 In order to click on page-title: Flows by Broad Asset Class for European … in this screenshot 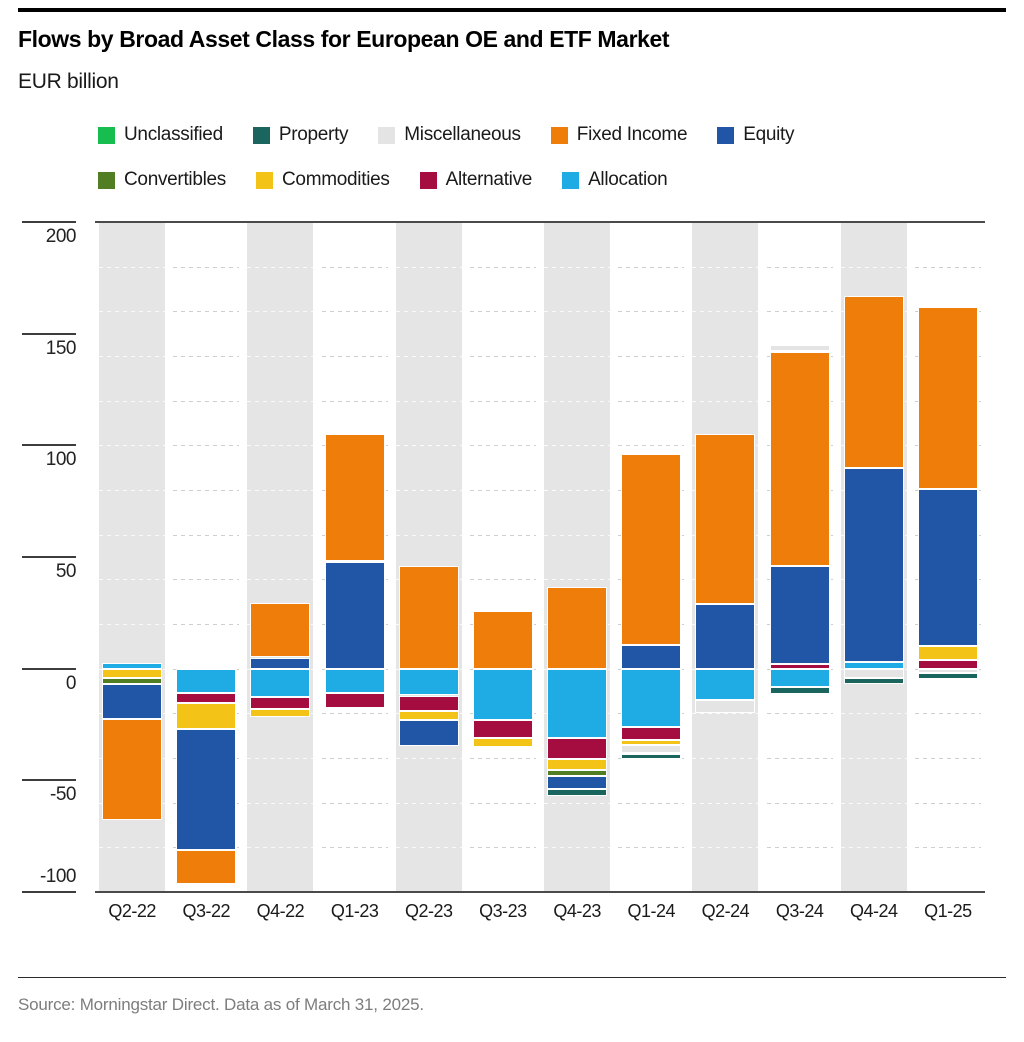, I will do `click(344, 39)`.